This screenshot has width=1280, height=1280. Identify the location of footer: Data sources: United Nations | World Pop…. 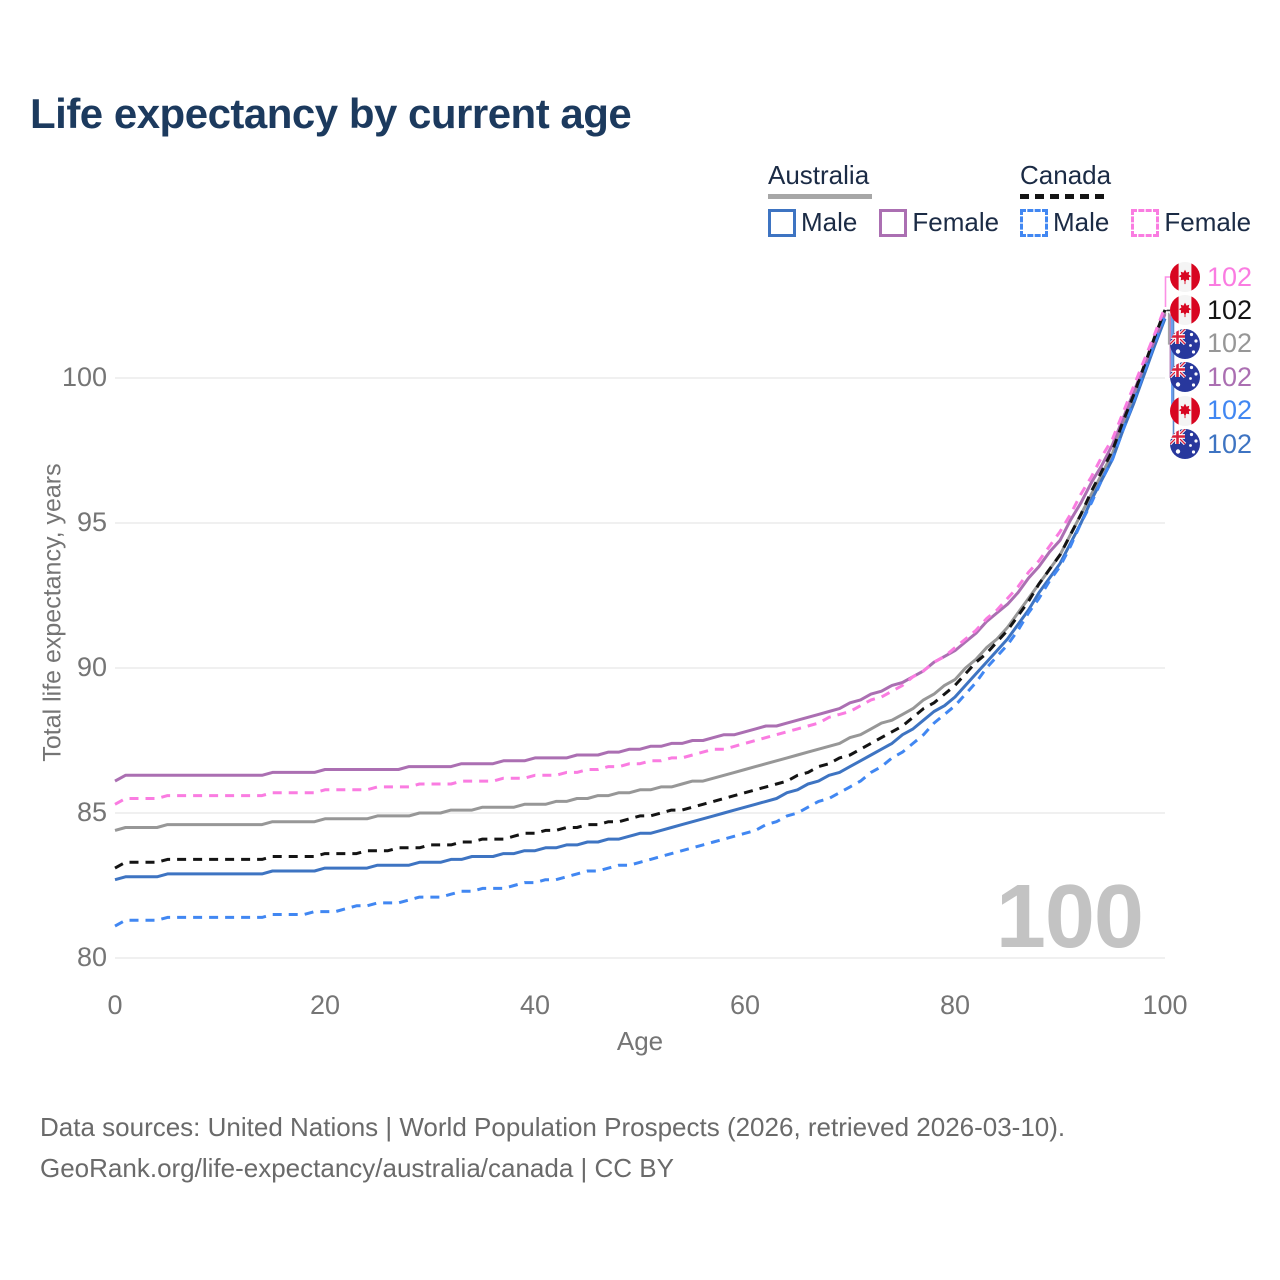
(552, 1148).